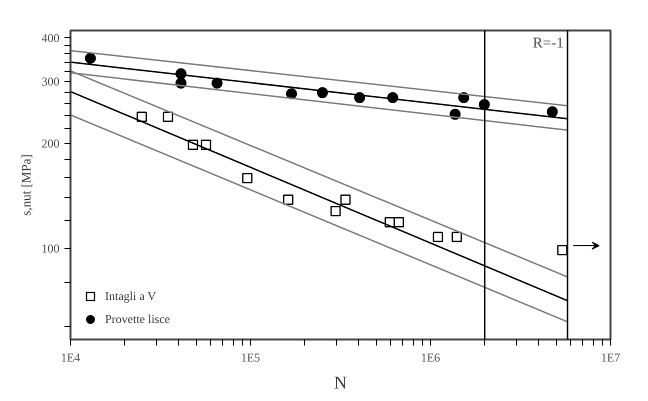 The width and height of the screenshot is (648, 401). Describe the element at coordinates (137, 319) in the screenshot. I see `legend-label: Provette lisce` at that location.